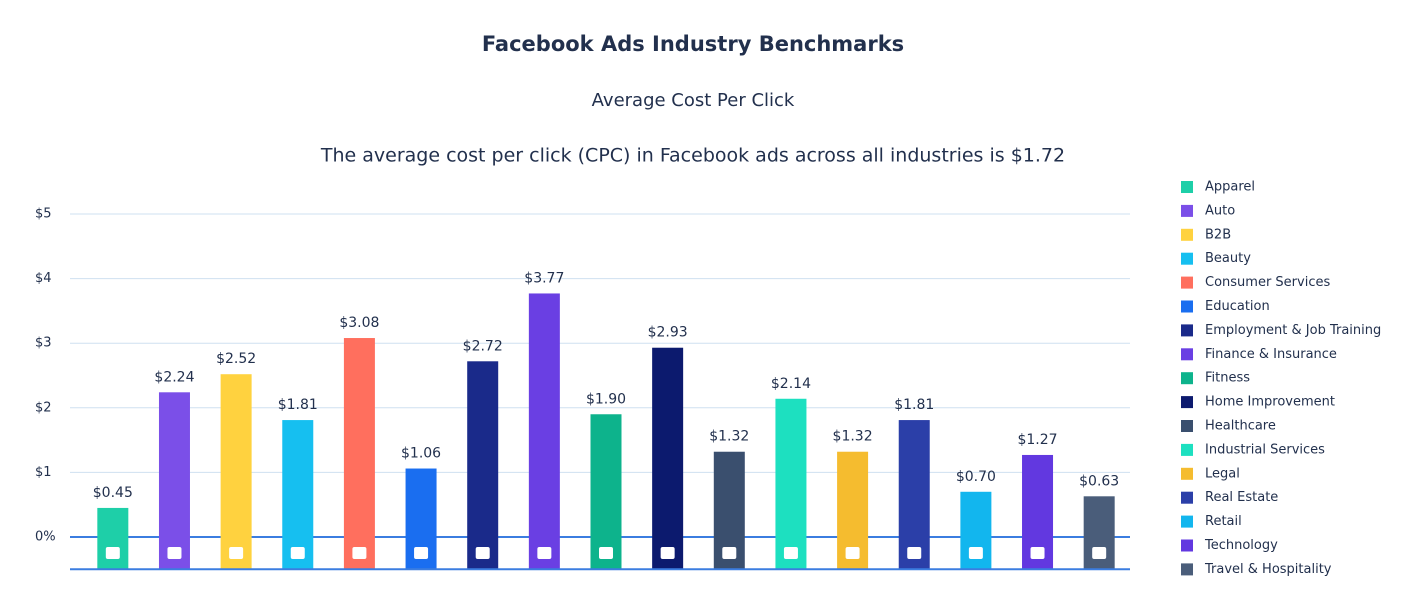  What do you see at coordinates (1265, 449) in the screenshot?
I see `legend-label: Industrial Services` at bounding box center [1265, 449].